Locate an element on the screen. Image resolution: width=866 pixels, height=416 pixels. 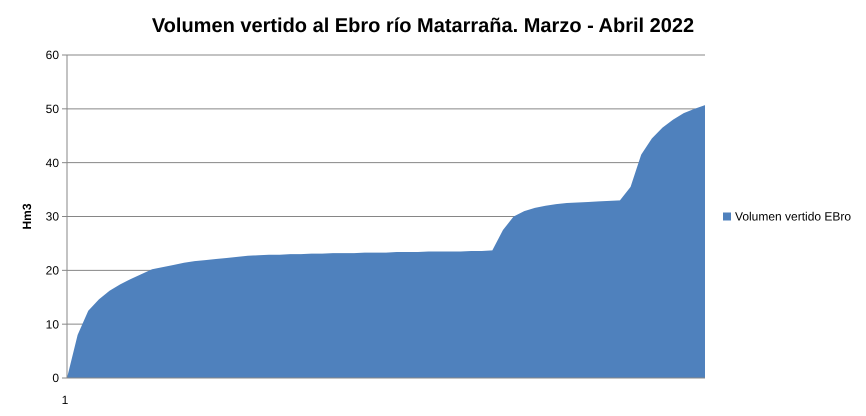
y-tick-label: 60 is located at coordinates (53, 55).